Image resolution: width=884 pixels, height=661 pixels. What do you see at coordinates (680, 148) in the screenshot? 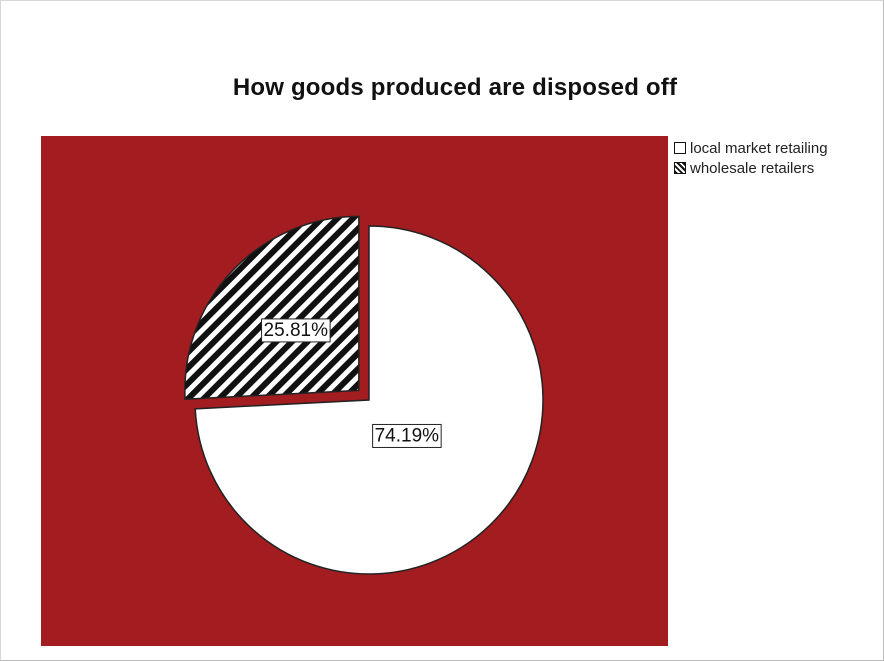
I see `legend-swatch-plain` at bounding box center [680, 148].